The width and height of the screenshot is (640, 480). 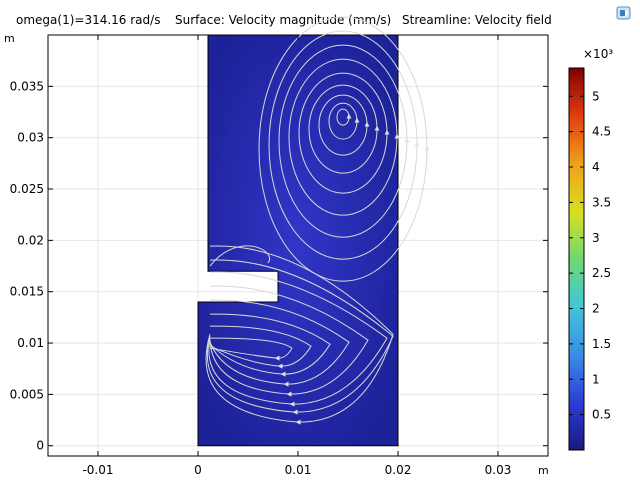 What do you see at coordinates (97, 470) in the screenshot?
I see `x-tick-label: -0.01` at bounding box center [97, 470].